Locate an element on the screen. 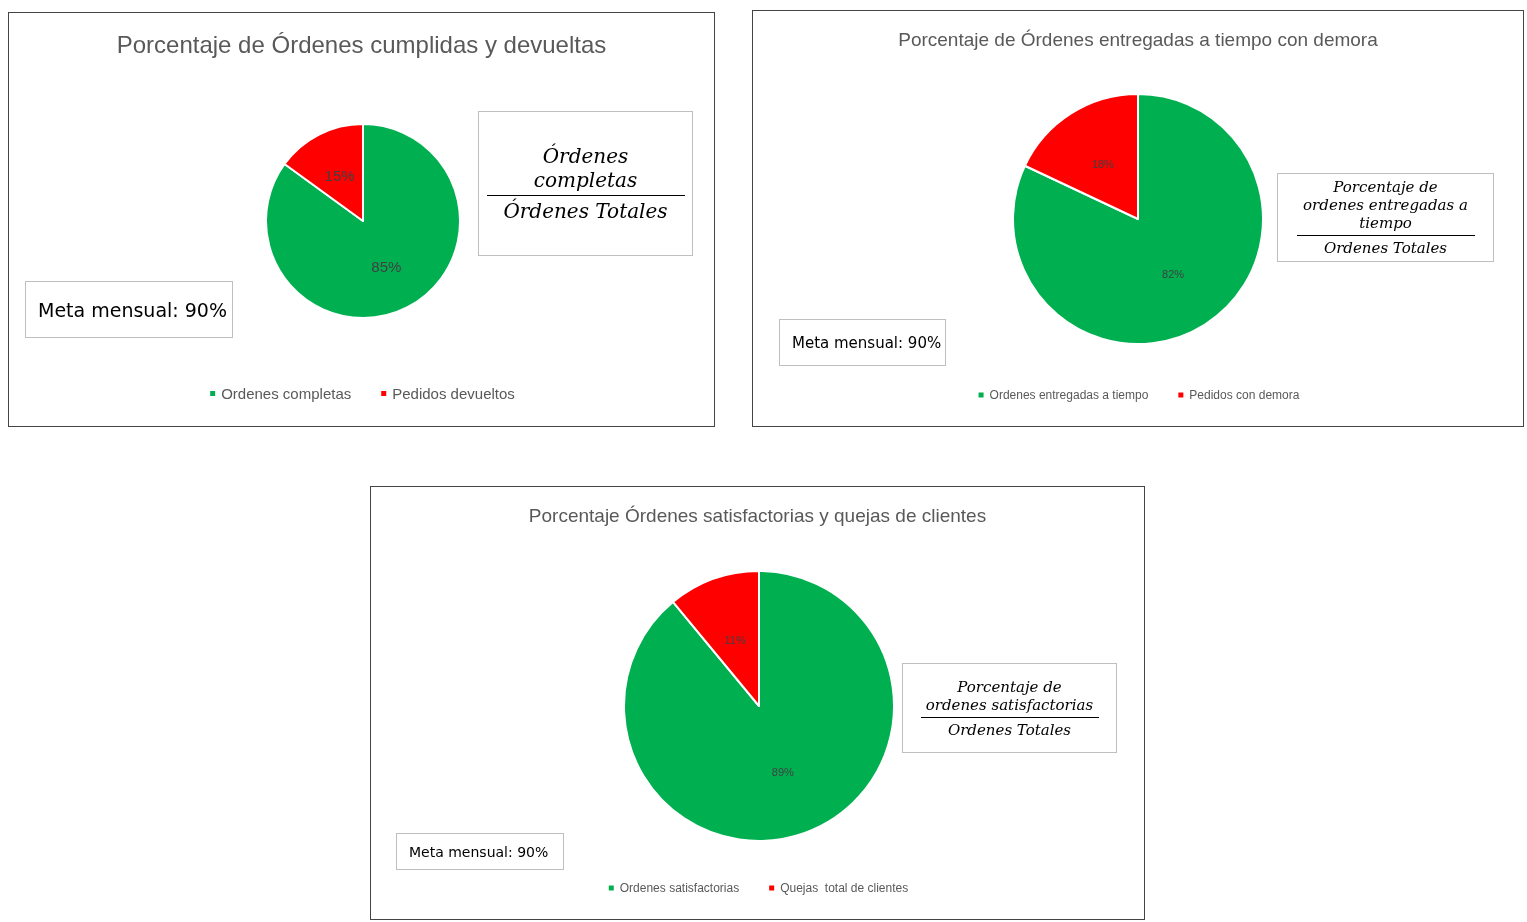 The height and width of the screenshot is (922, 1527). legend-label: Ordenes entregadas a tiempo is located at coordinates (1069, 395).